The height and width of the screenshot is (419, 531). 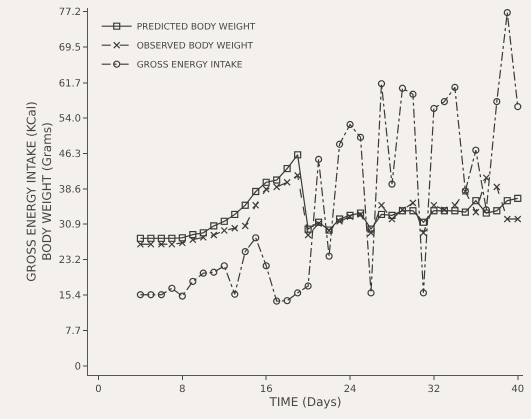 What do you see at coordinates (69, 296) in the screenshot?
I see `y-tick-label: 15.4` at bounding box center [69, 296].